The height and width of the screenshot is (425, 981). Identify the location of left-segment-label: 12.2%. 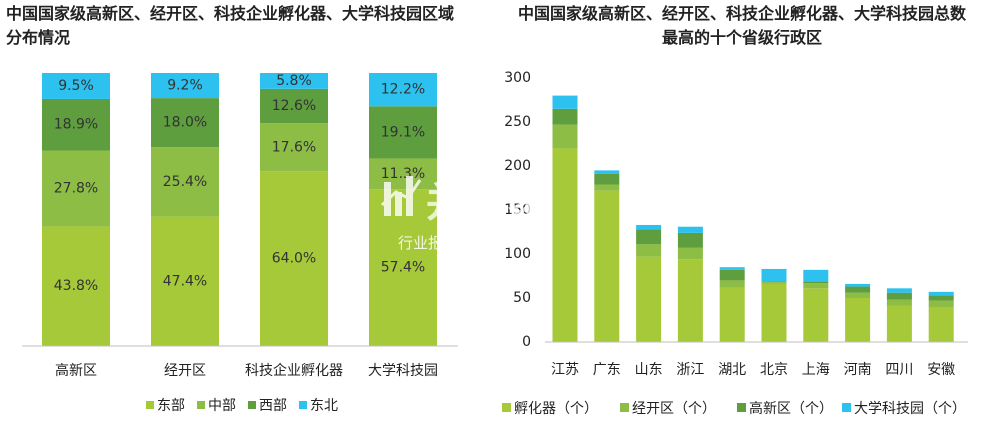
(403, 90).